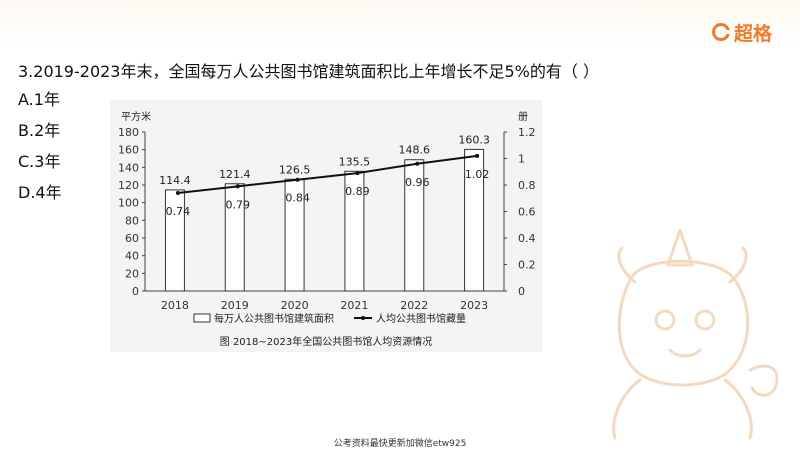 The image size is (800, 450). Describe the element at coordinates (474, 139) in the screenshot. I see `bar-value-label: 160.3` at that location.